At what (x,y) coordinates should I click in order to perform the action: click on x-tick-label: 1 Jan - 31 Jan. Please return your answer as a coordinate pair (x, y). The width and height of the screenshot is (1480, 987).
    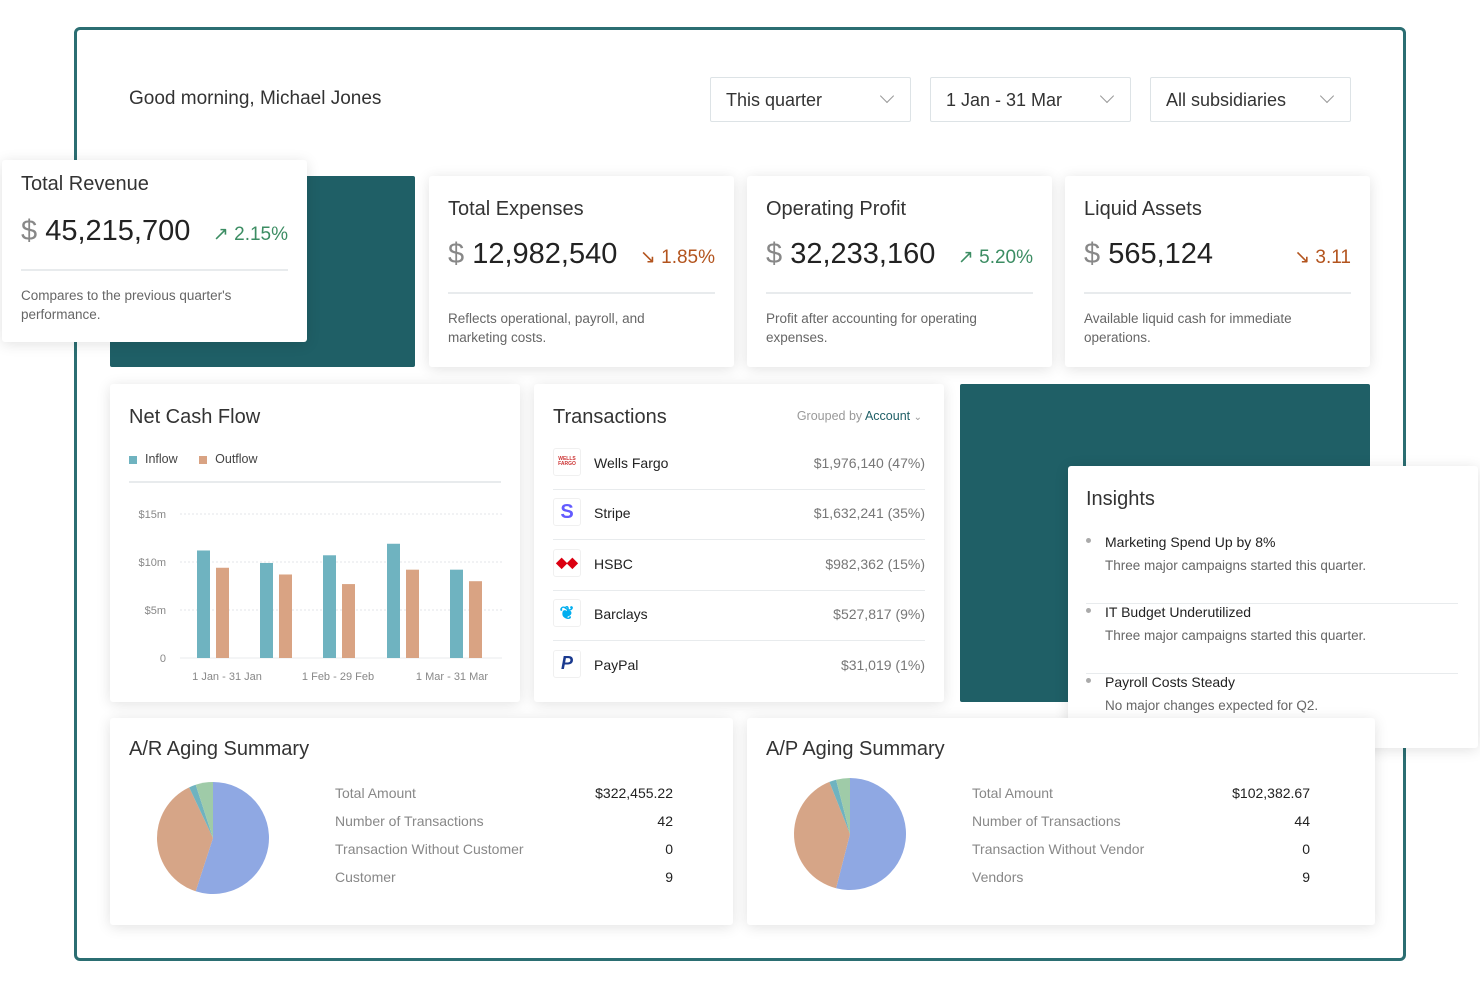
    Looking at the image, I should click on (227, 677).